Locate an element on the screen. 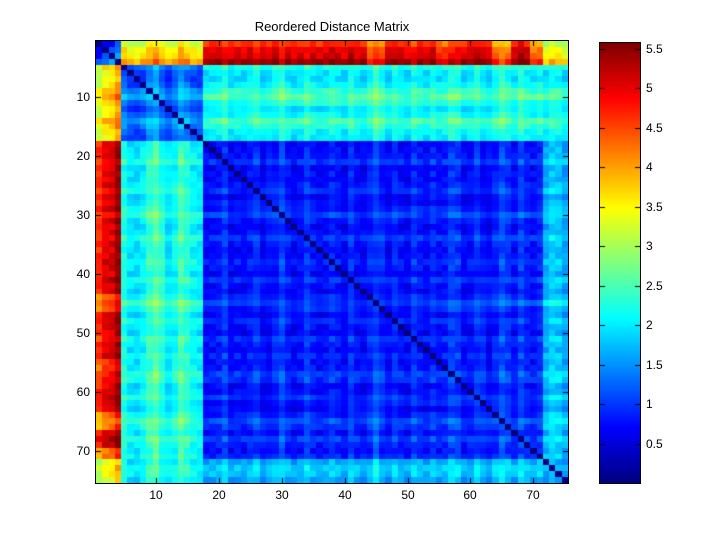  y-tick-label: 10 is located at coordinates (83, 97).